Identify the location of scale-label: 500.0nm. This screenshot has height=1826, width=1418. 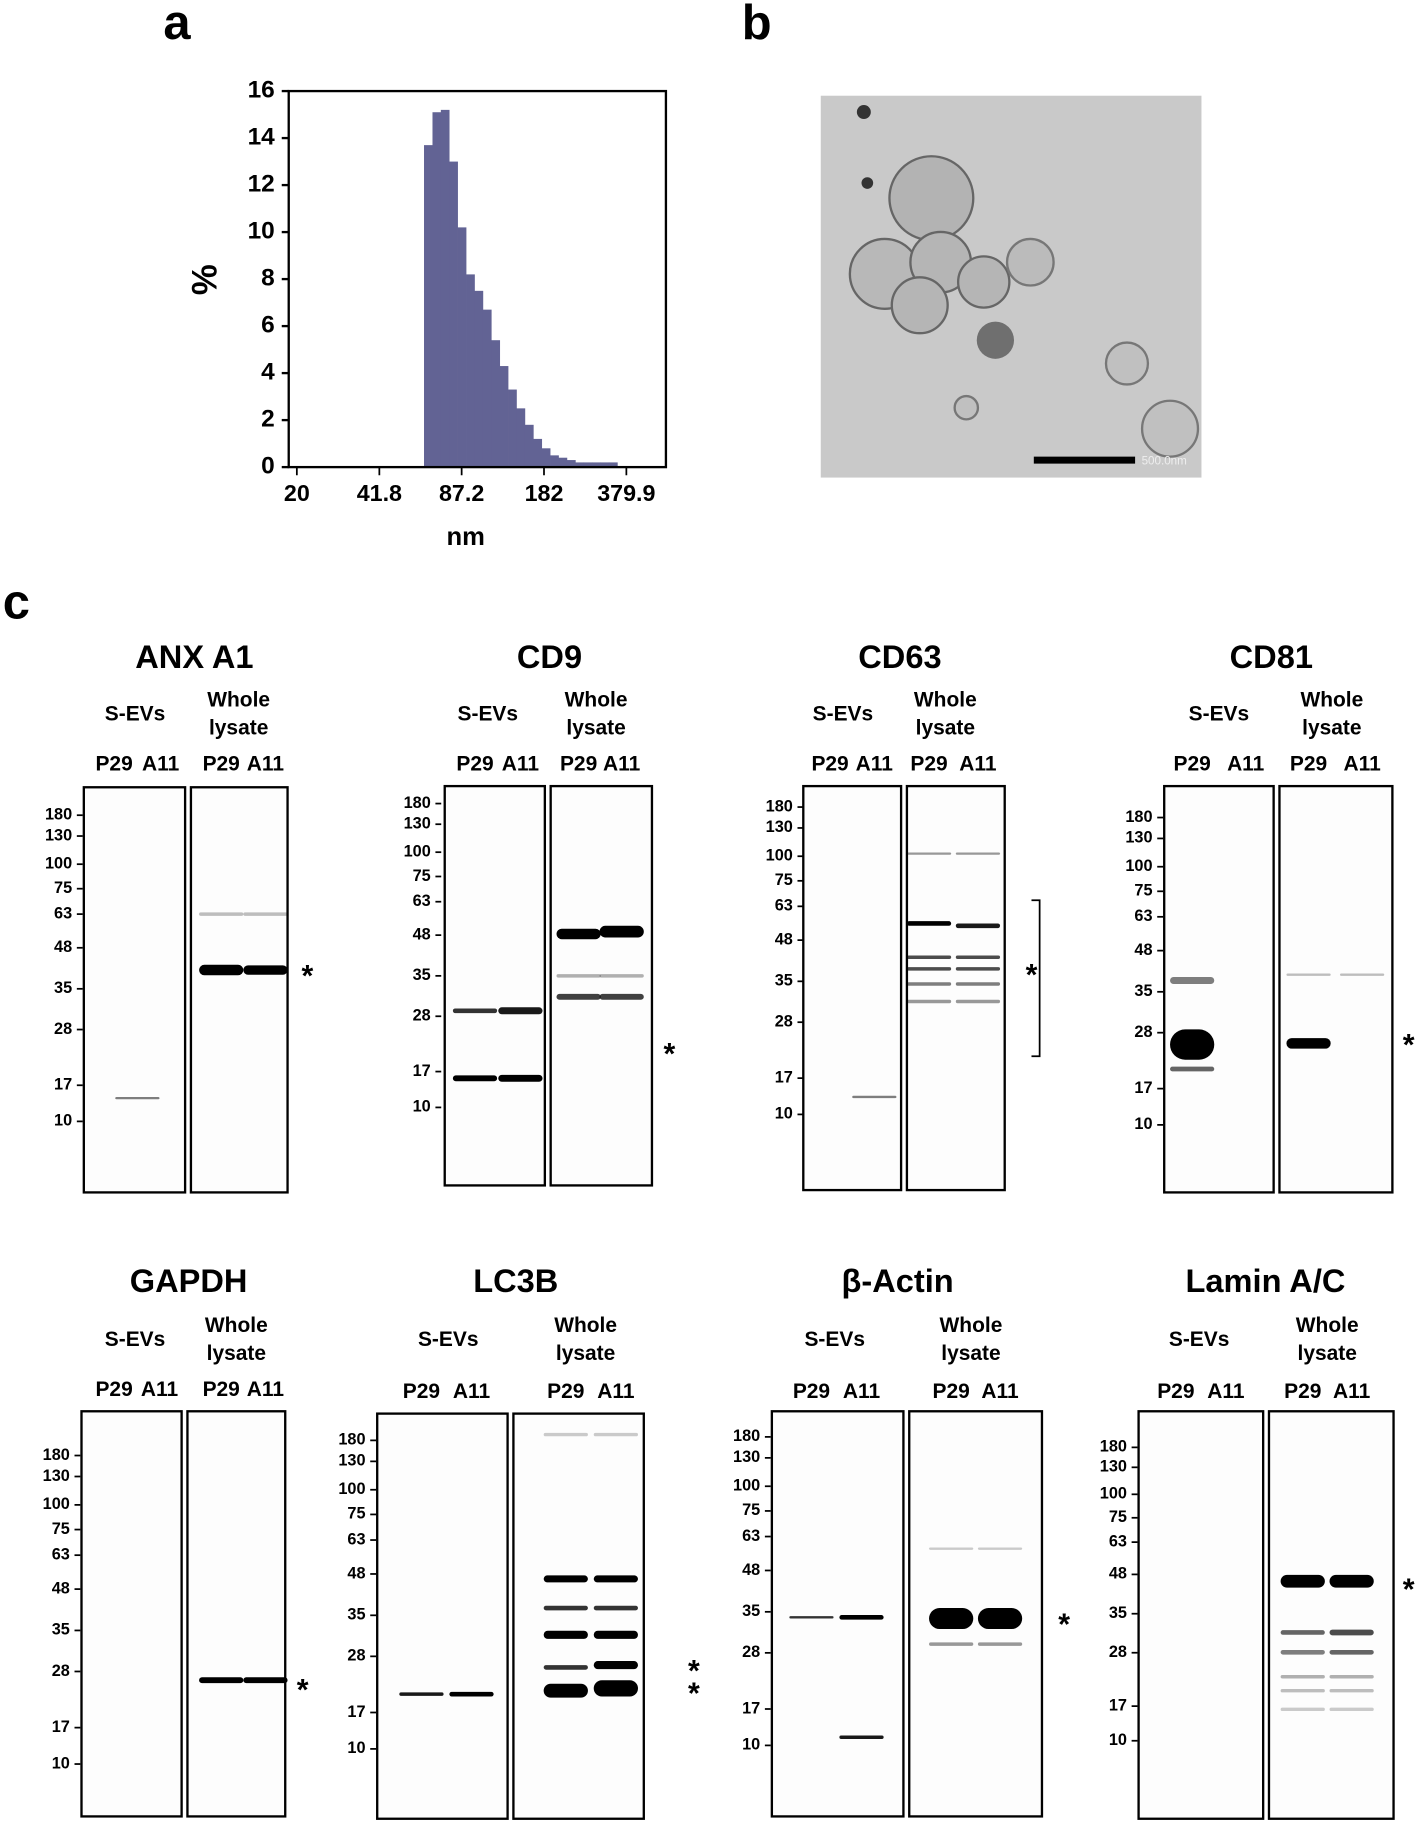
(1164, 460).